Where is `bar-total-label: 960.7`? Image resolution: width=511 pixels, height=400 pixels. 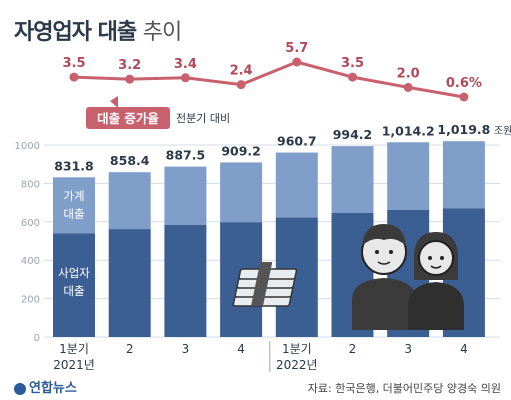 bar-total-label: 960.7 is located at coordinates (297, 141).